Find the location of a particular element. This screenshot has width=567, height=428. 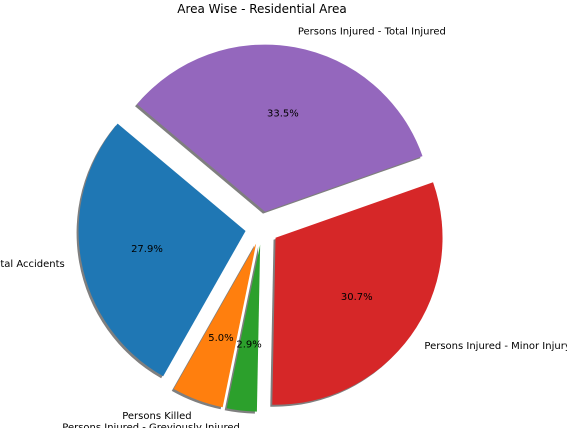

slice-label-persons-injured-minor-injury: Persons Injured - Minor Injury is located at coordinates (495, 346).